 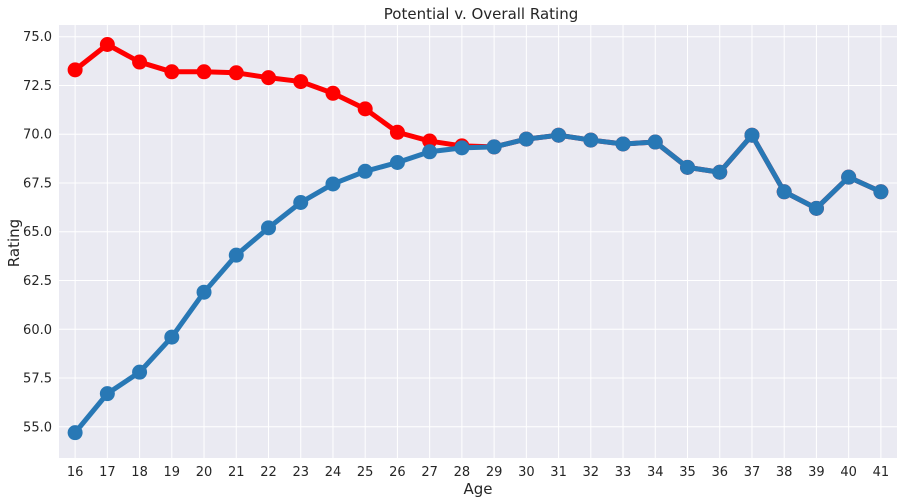 What do you see at coordinates (37, 135) in the screenshot?
I see `y-tick-label: 70.0` at bounding box center [37, 135].